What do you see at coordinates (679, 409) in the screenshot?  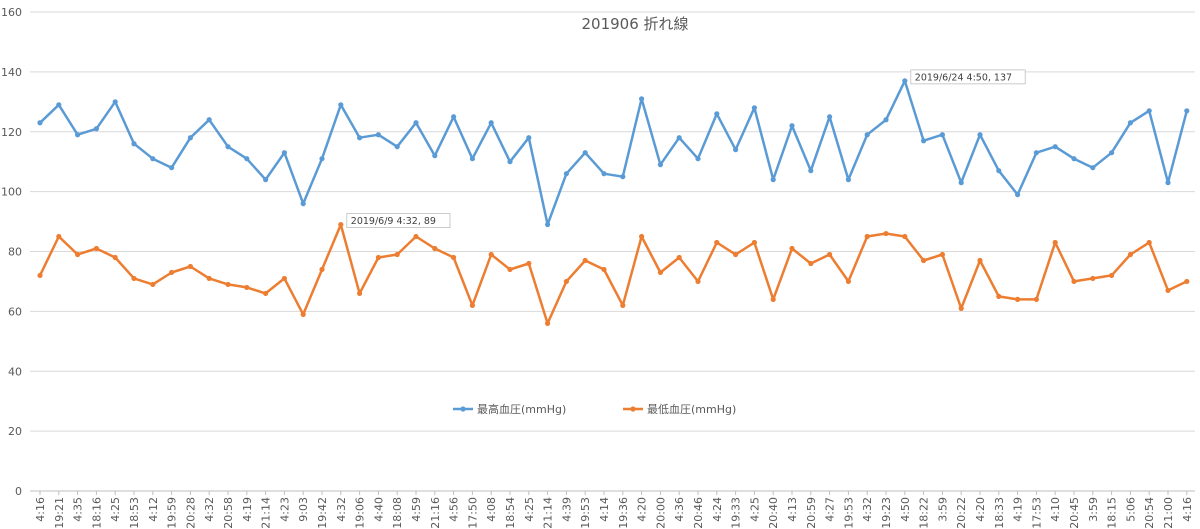 I see `legend-item-low: 最低血圧(mmHg)` at bounding box center [679, 409].